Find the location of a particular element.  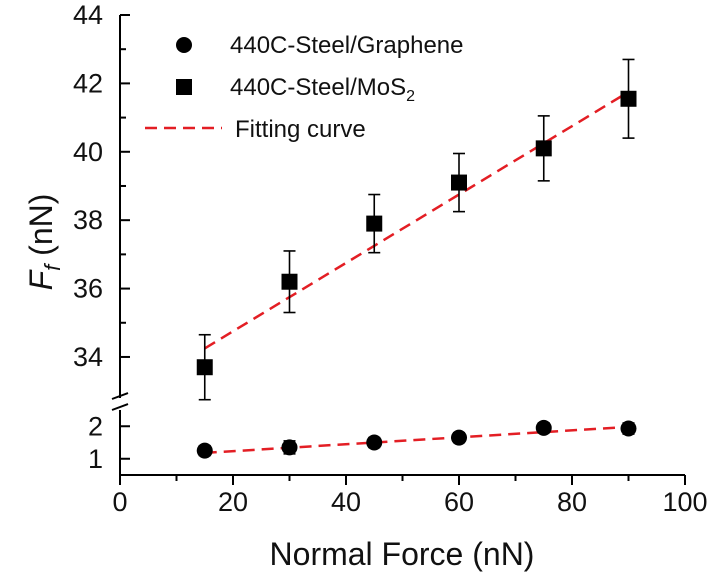

x-tick-label: 100 is located at coordinates (684, 502).